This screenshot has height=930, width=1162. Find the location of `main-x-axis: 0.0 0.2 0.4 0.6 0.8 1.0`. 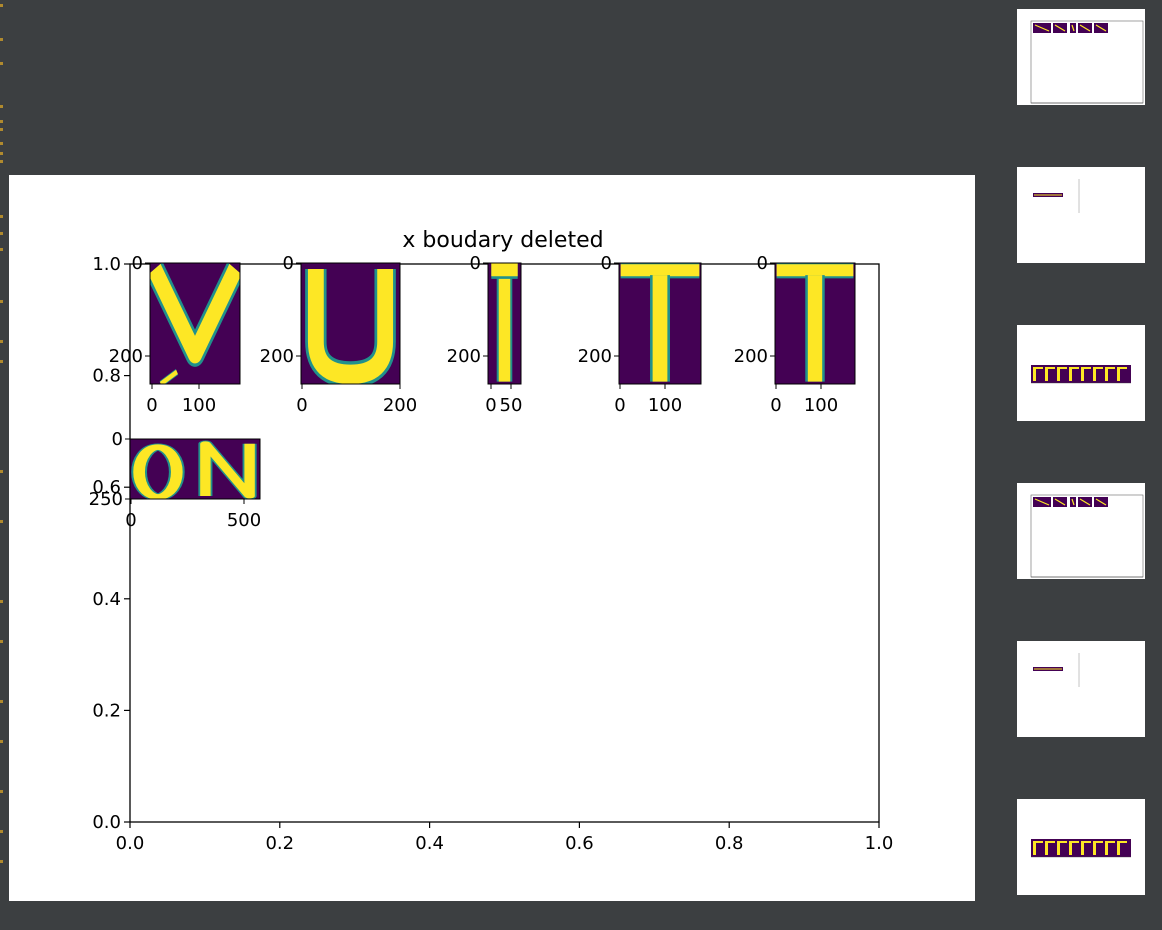

main-x-axis: 0.0 0.2 0.4 0.6 0.8 1.0 is located at coordinates (505, 838).